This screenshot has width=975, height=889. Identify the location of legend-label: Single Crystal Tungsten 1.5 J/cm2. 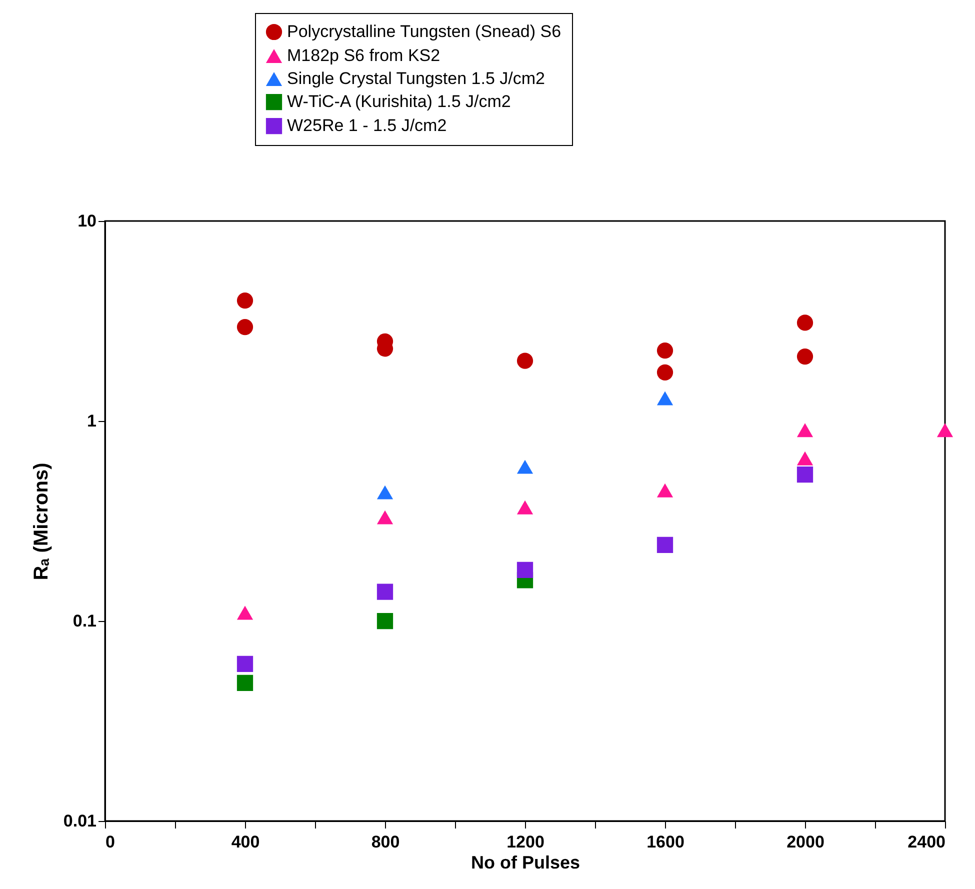
(416, 78).